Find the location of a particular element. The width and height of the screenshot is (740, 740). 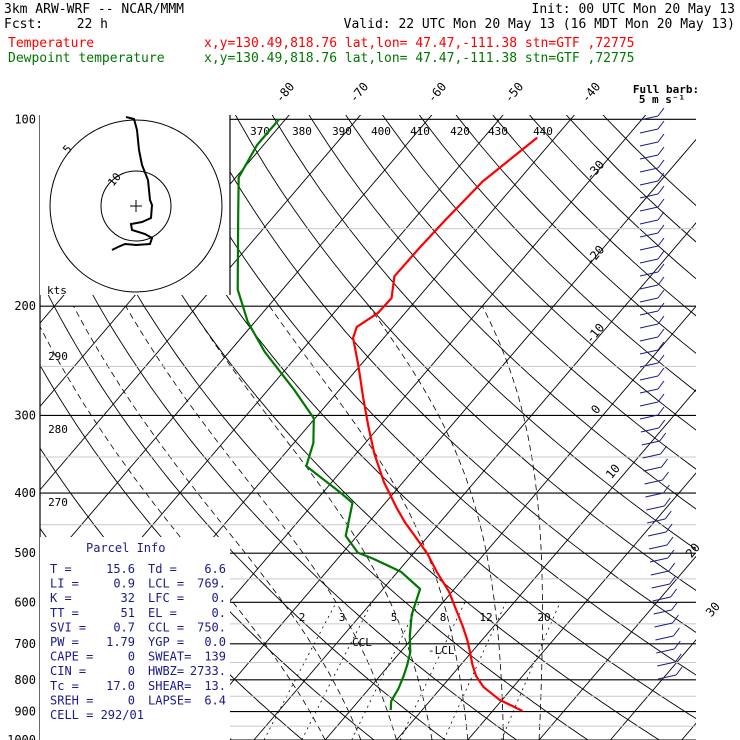

legend-dewpoint-label: Dewpoint temperature is located at coordinates (86, 58).